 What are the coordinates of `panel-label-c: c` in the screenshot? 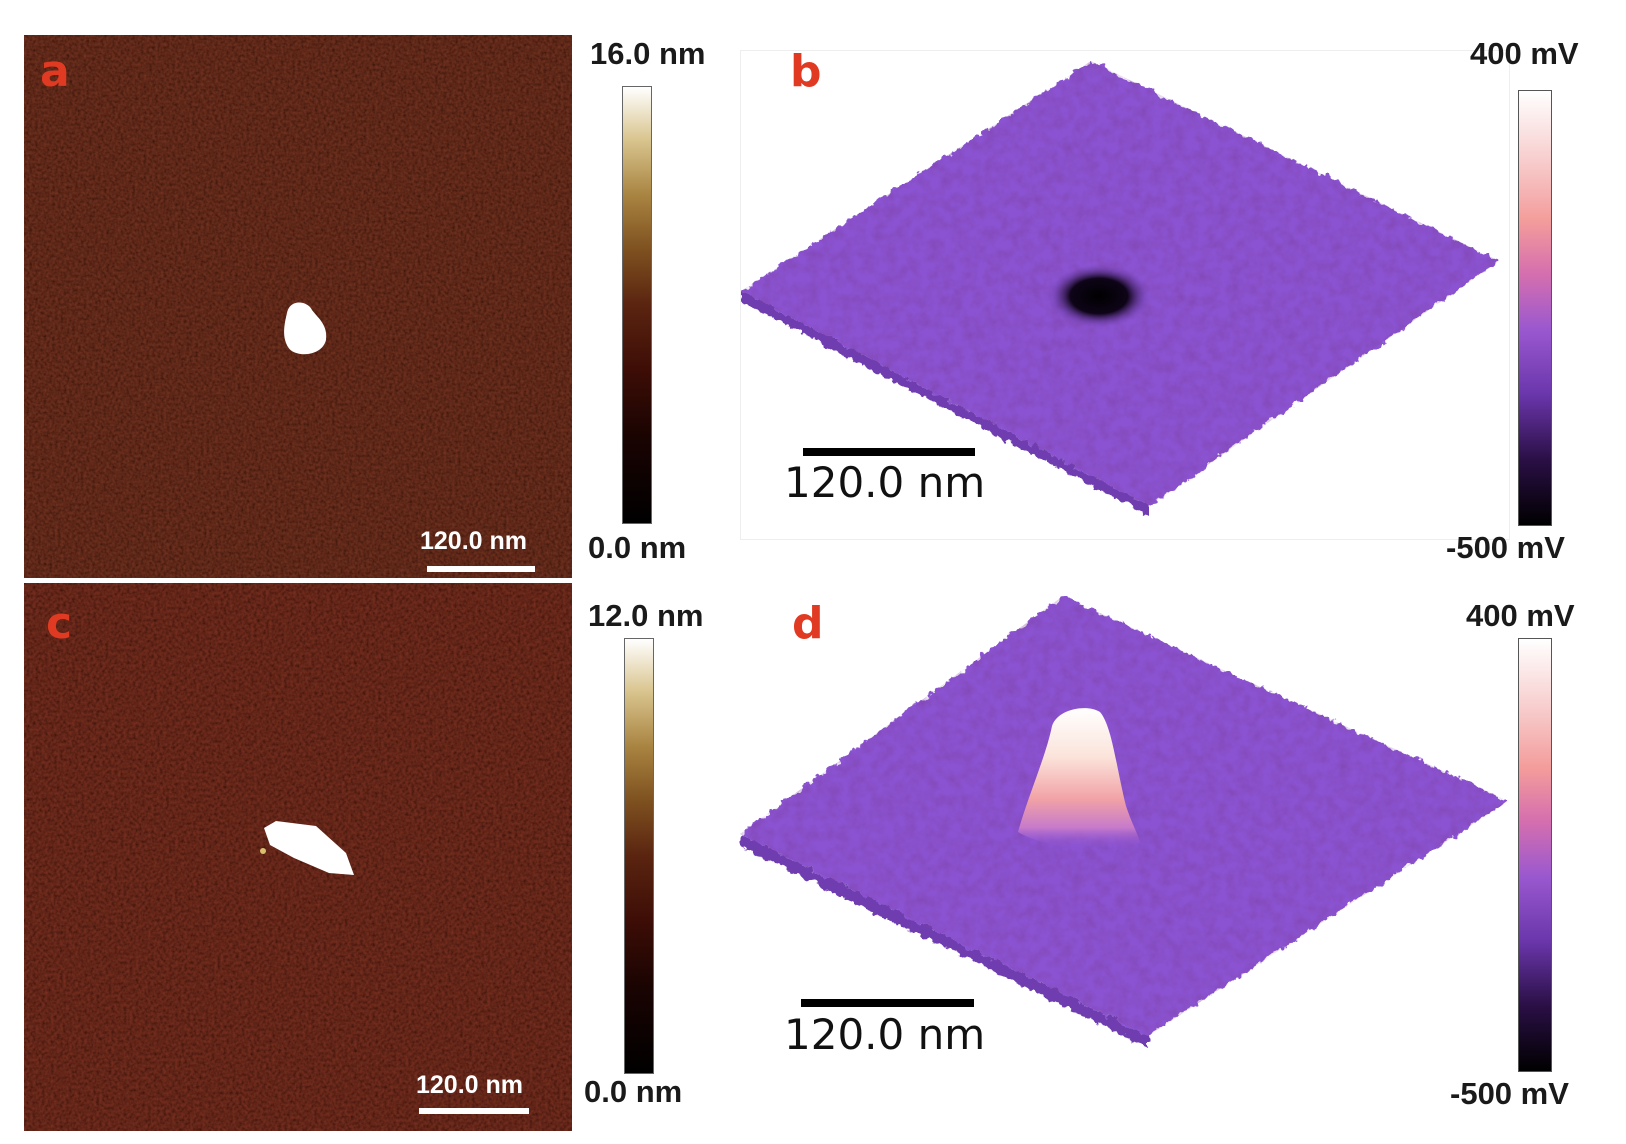 It's located at (59, 623).